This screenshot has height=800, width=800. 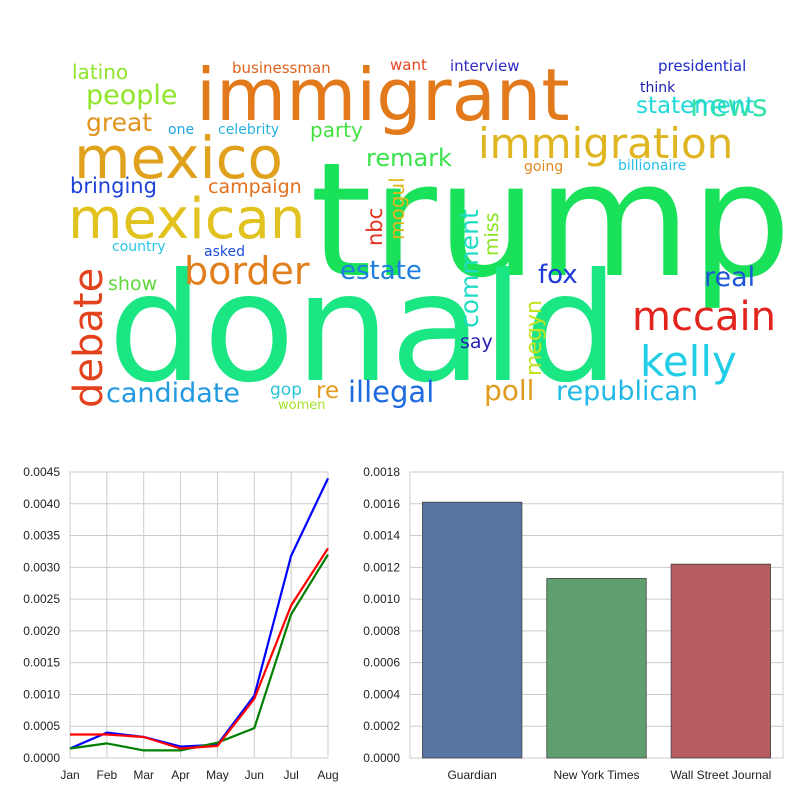 What do you see at coordinates (509, 390) in the screenshot?
I see `word-poll: poll` at bounding box center [509, 390].